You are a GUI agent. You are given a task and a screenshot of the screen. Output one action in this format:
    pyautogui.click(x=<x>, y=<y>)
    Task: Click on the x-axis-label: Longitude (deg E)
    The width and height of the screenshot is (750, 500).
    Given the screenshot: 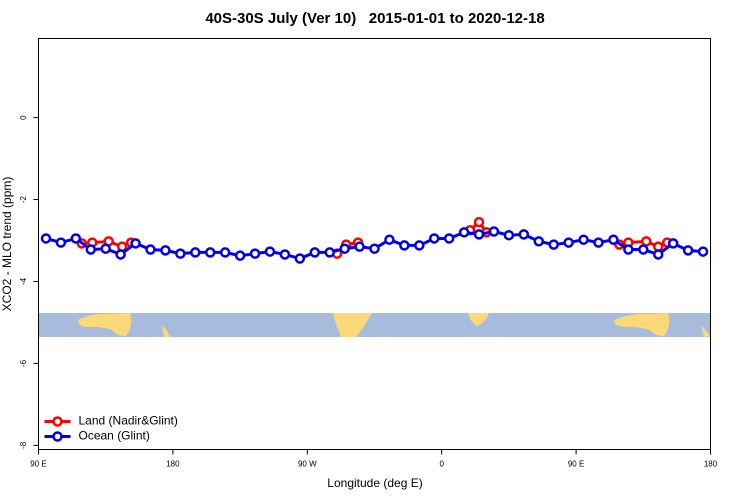 What is the action you would take?
    pyautogui.click(x=374, y=483)
    